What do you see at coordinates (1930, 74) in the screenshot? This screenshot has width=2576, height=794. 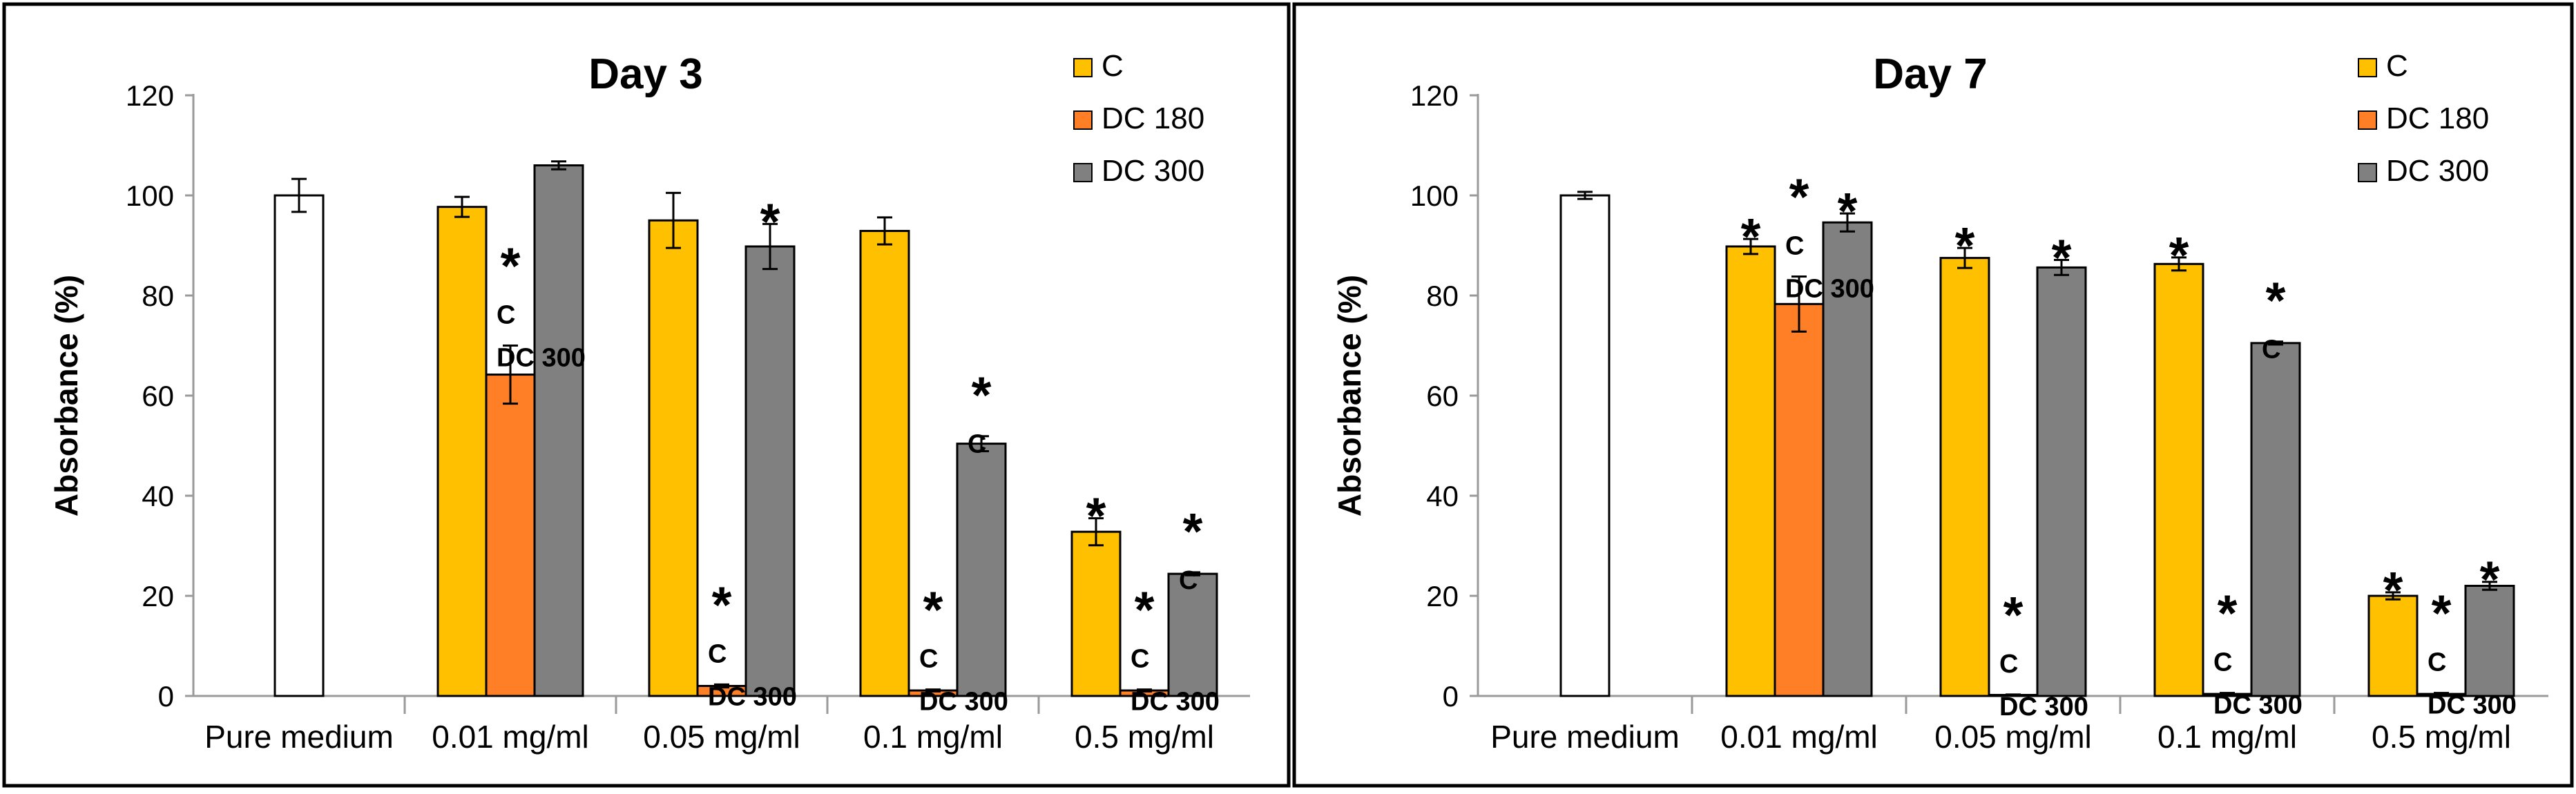 I see `chart-title: Day 7` at bounding box center [1930, 74].